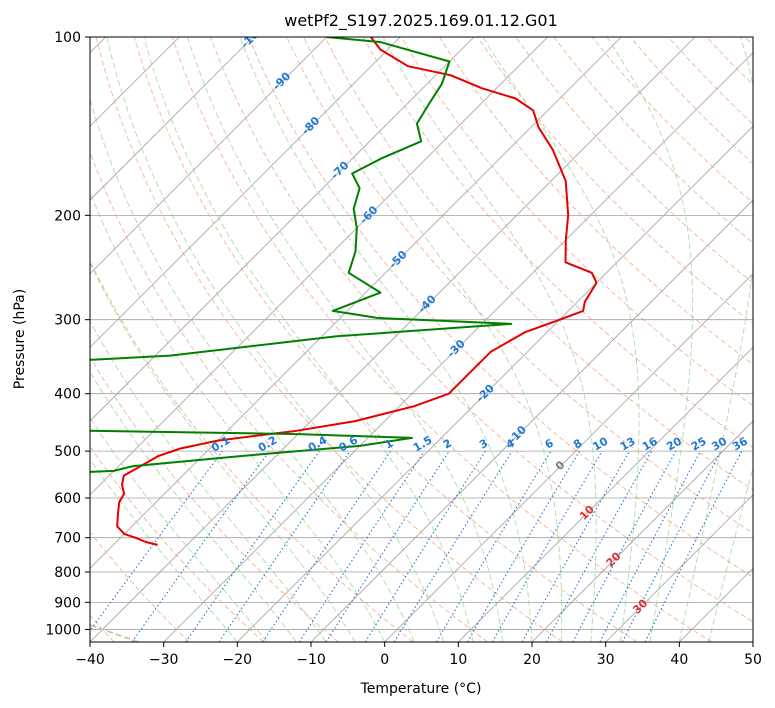  Describe the element at coordinates (63, 630) in the screenshot. I see `y-tick-label: 1000` at that location.